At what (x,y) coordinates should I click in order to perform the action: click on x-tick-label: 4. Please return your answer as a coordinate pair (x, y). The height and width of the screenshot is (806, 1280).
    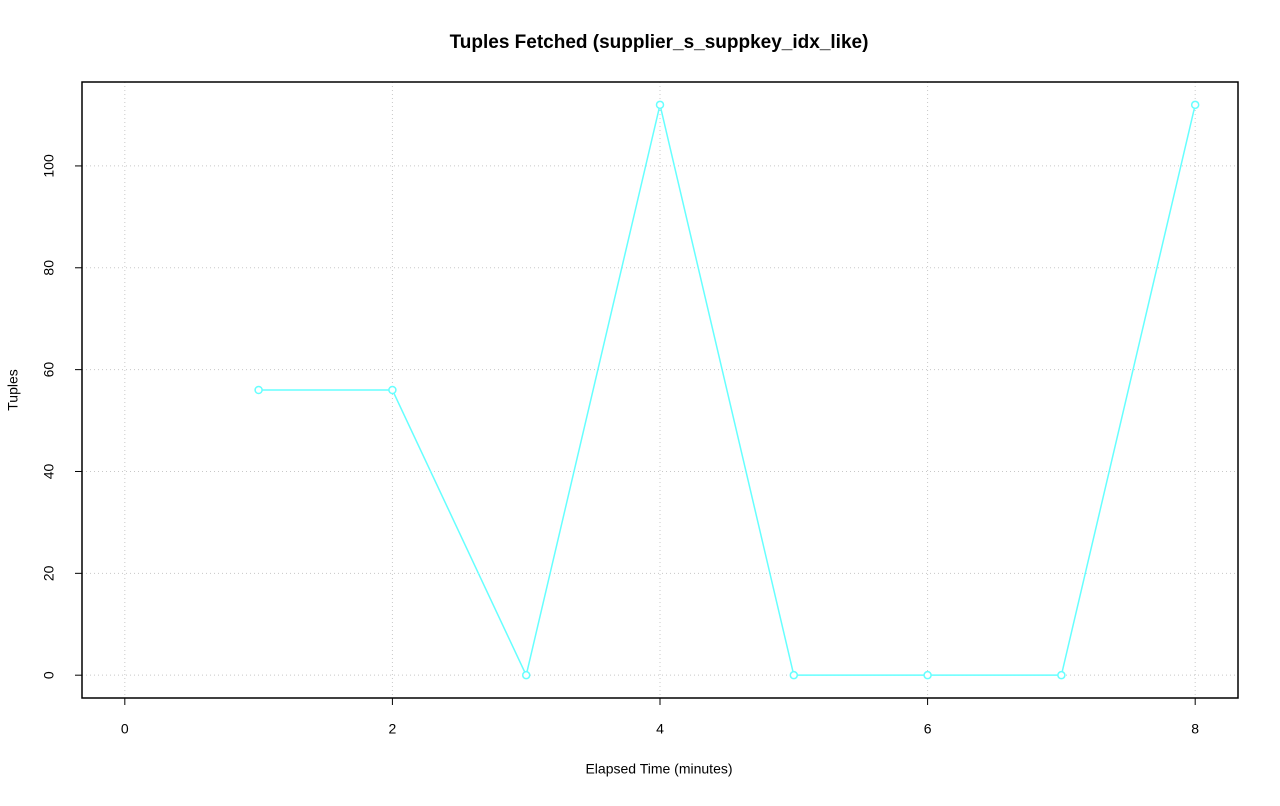
    Looking at the image, I should click on (660, 729).